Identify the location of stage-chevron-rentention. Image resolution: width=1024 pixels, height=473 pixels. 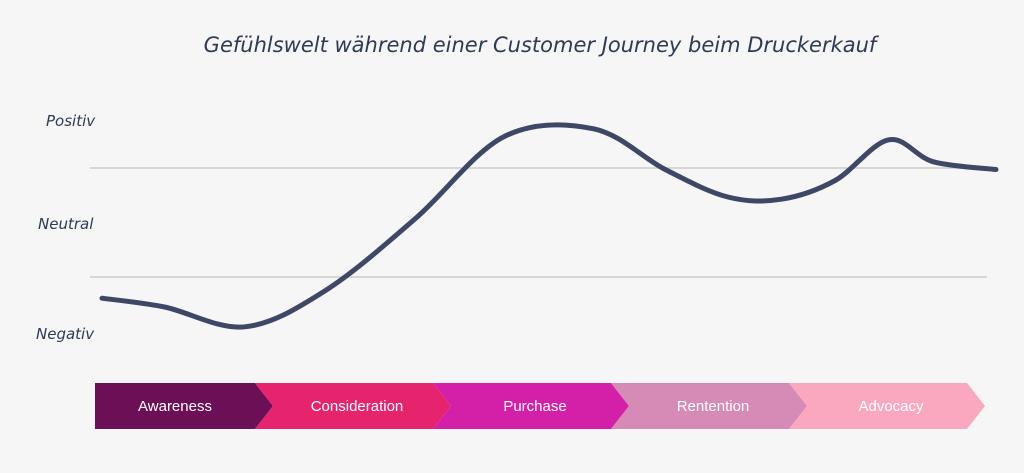
(709, 406).